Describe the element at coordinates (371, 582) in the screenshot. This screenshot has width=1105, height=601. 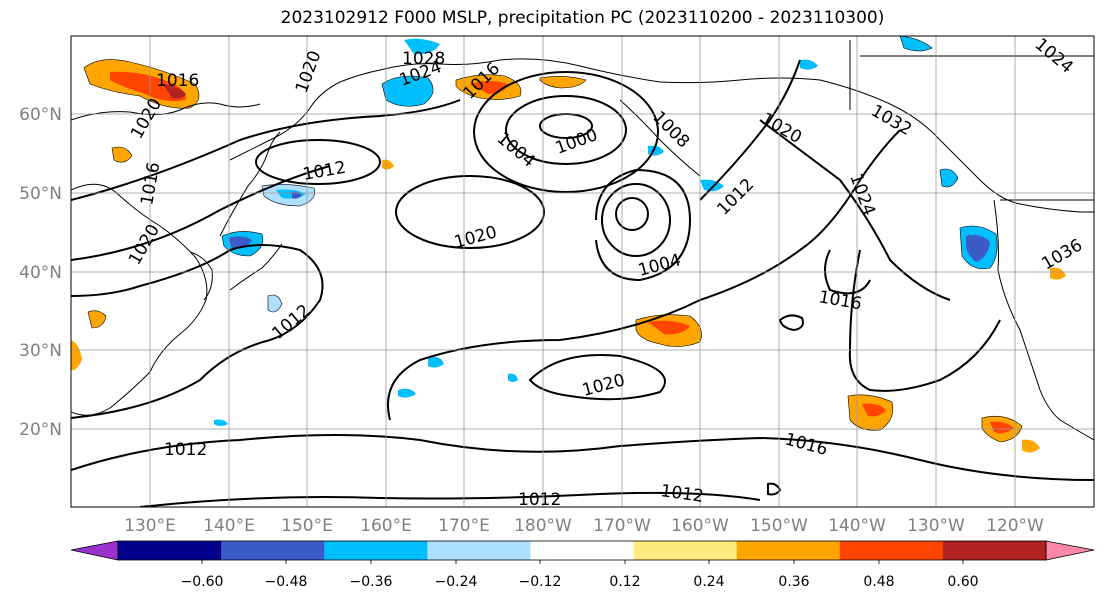
I see `colorbar-tick-label: −0.36` at that location.